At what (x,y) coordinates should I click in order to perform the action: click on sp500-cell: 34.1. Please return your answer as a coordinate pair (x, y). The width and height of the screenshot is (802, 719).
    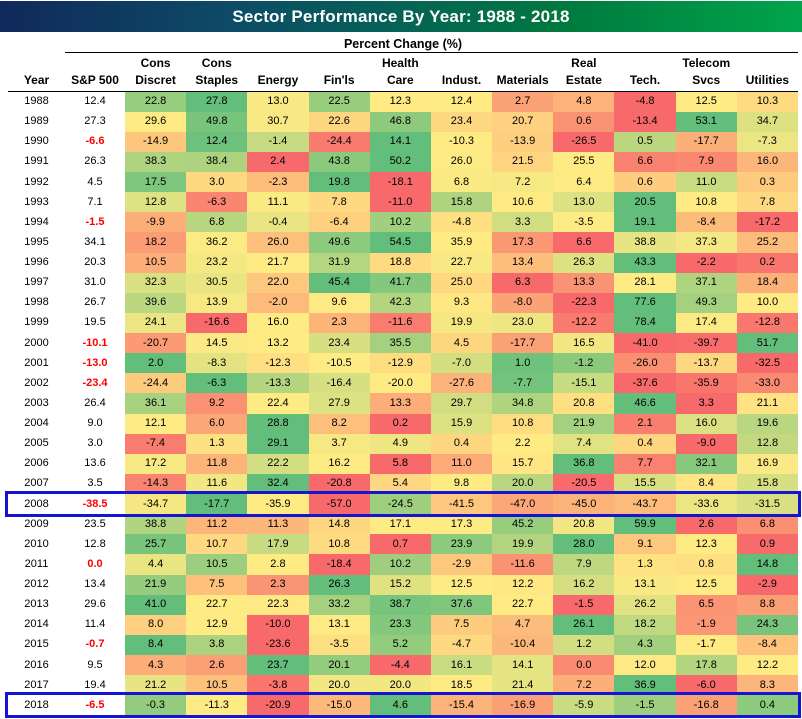
    Looking at the image, I should click on (95, 241).